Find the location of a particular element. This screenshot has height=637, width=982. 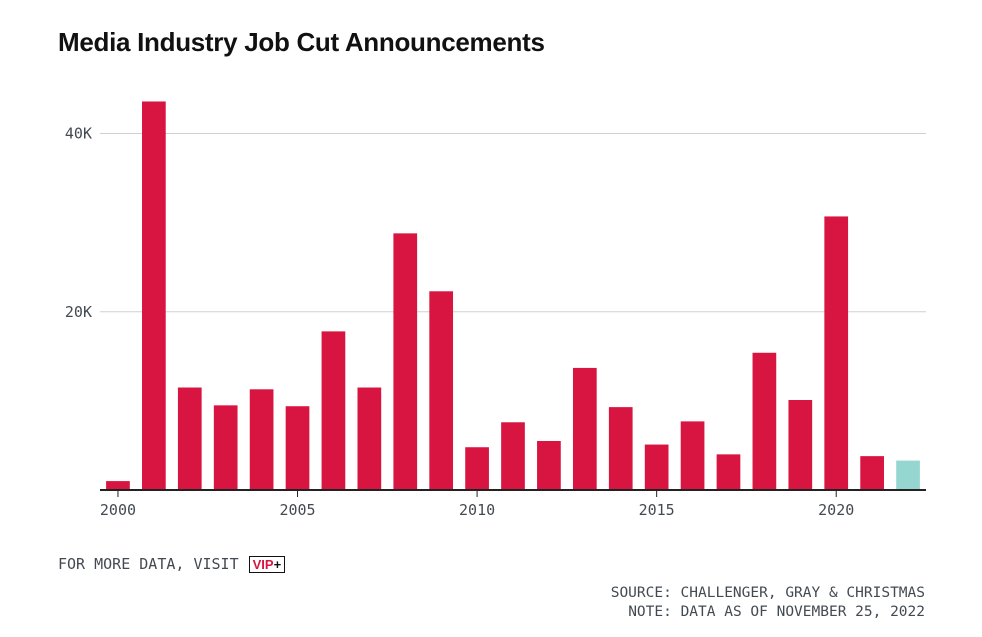

y-tick-label: 20K is located at coordinates (78, 312).